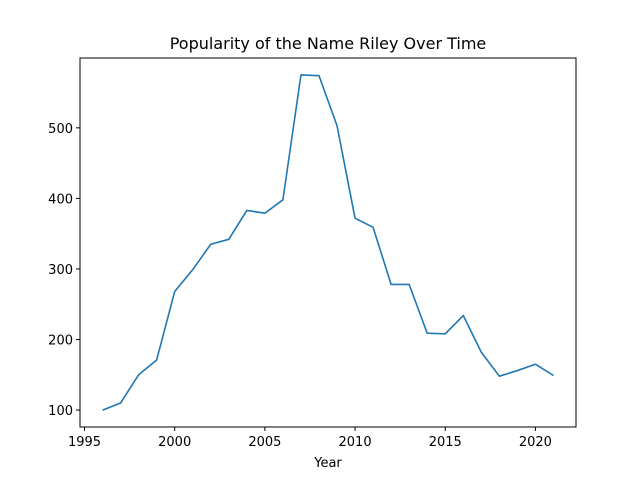  What do you see at coordinates (174, 442) in the screenshot?
I see `x-tick-label: 2000` at bounding box center [174, 442].